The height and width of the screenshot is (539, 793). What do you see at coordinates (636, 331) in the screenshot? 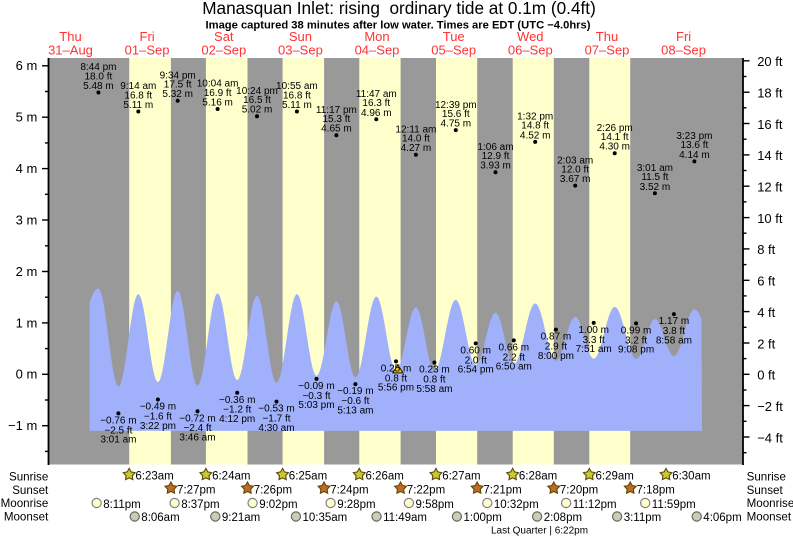
I see `svg-text: 0.99 m` at bounding box center [636, 331].